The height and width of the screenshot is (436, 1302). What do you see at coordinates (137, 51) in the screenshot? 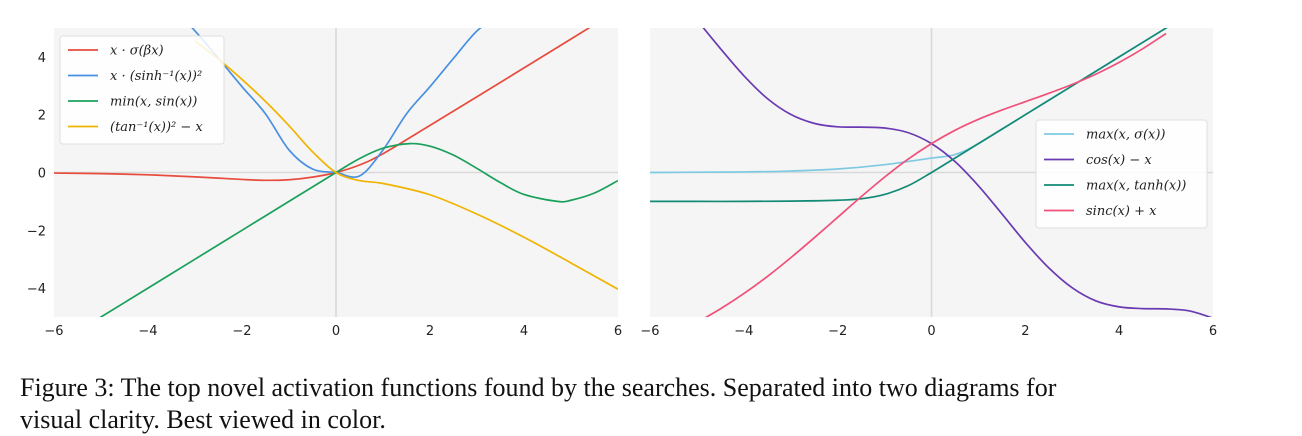
I see `legend-label-x-x: x · σ(βx)` at bounding box center [137, 51].